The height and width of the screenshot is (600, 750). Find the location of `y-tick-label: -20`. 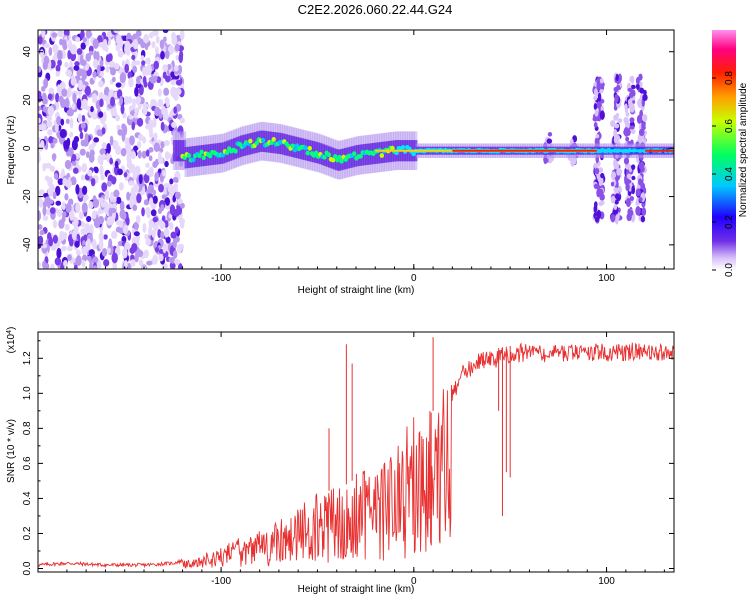

y-tick-label: -20 is located at coordinates (27, 196).